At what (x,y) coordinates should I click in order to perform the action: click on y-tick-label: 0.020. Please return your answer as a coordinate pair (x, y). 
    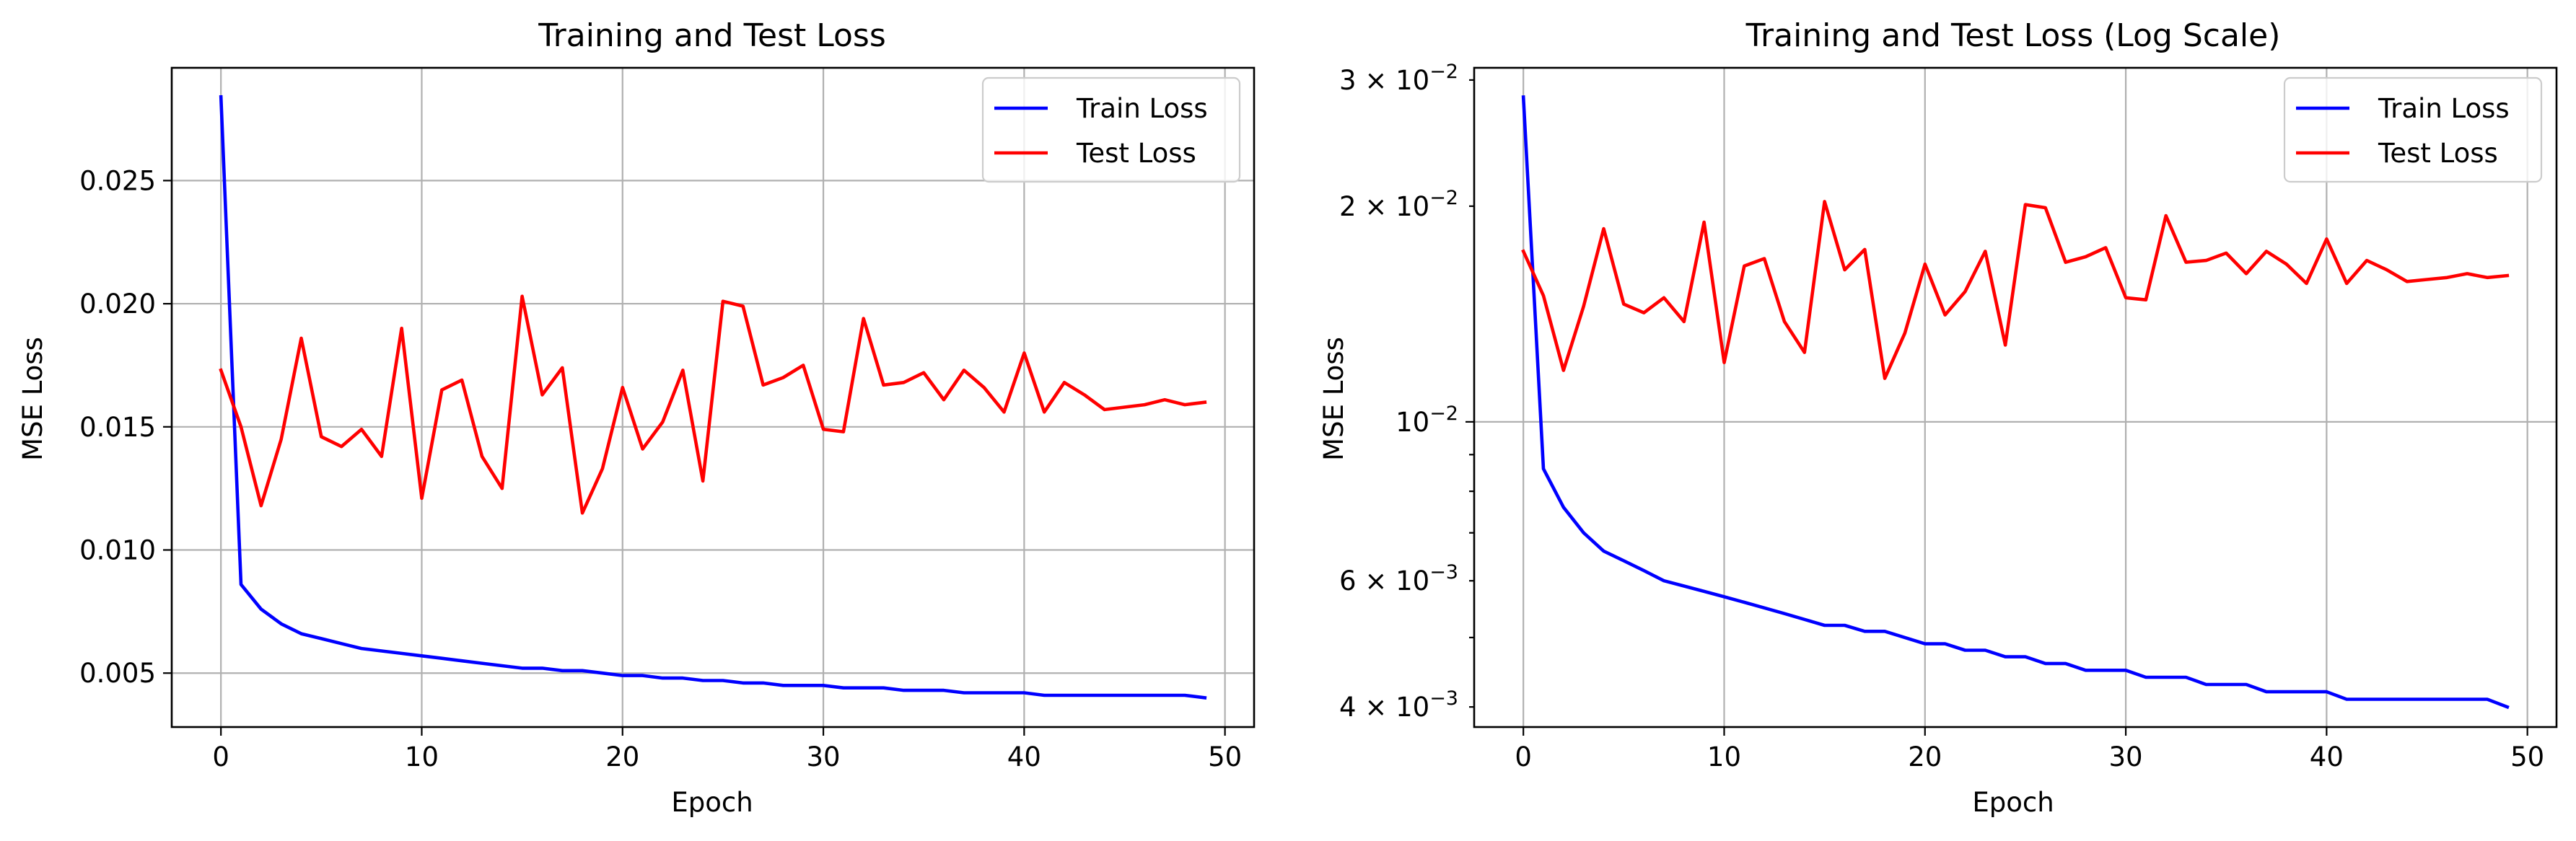
    Looking at the image, I should click on (118, 304).